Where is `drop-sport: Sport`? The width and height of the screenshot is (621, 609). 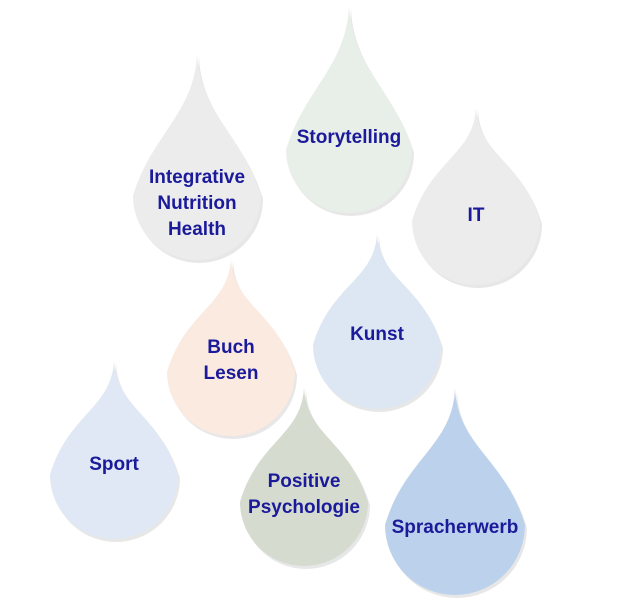
drop-sport: Sport is located at coordinates (115, 451).